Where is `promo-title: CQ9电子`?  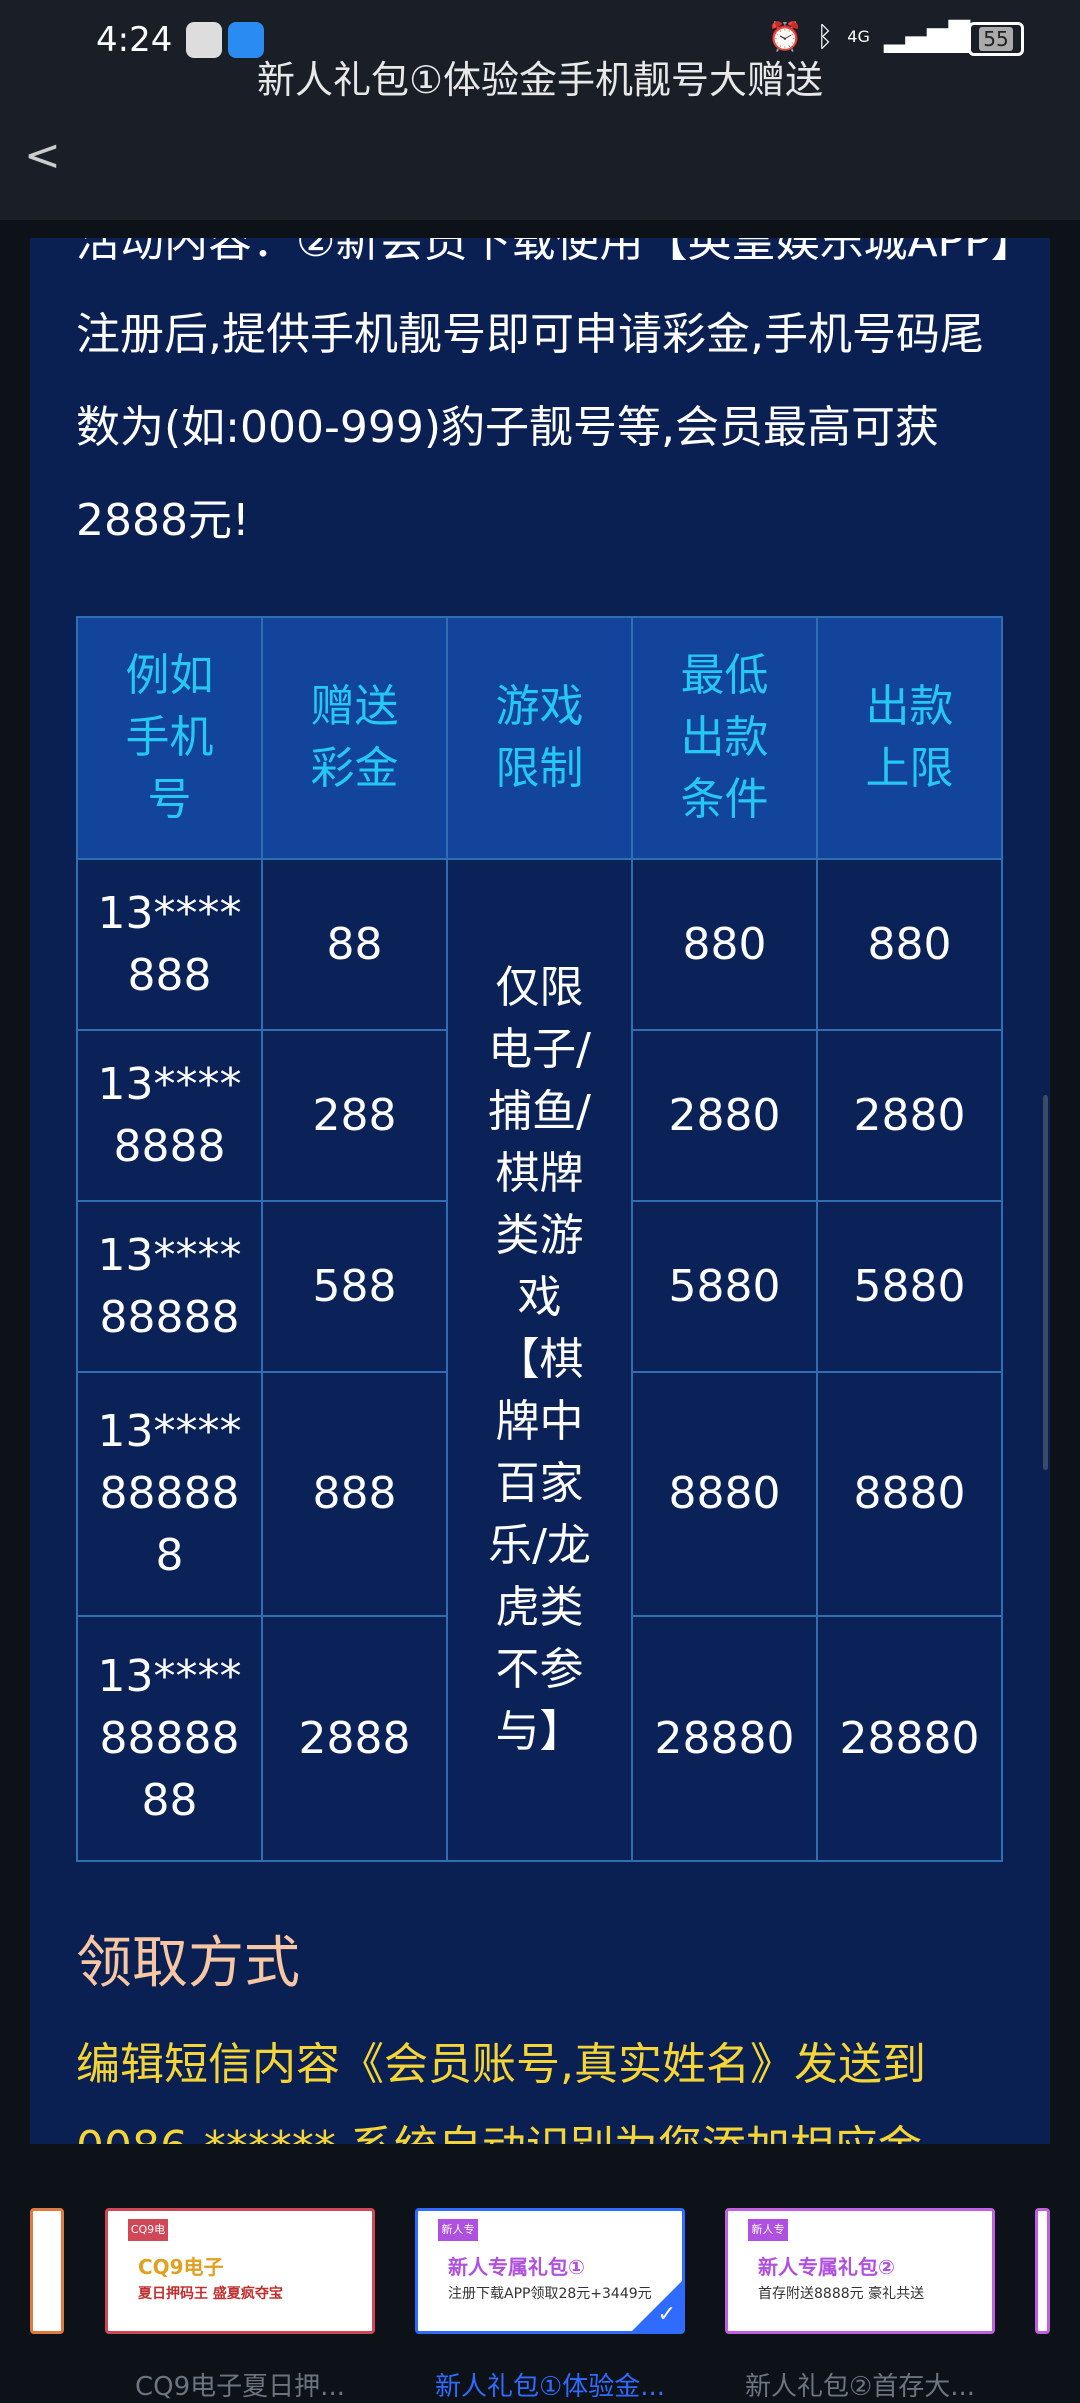
promo-title: CQ9电子 is located at coordinates (181, 2267).